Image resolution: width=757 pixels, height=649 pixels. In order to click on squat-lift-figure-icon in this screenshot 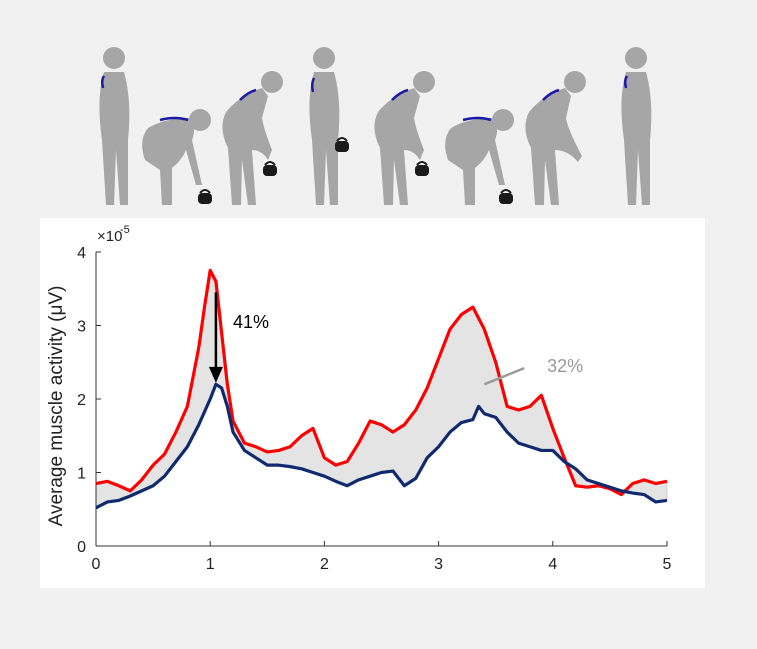, I will do `click(177, 157)`.